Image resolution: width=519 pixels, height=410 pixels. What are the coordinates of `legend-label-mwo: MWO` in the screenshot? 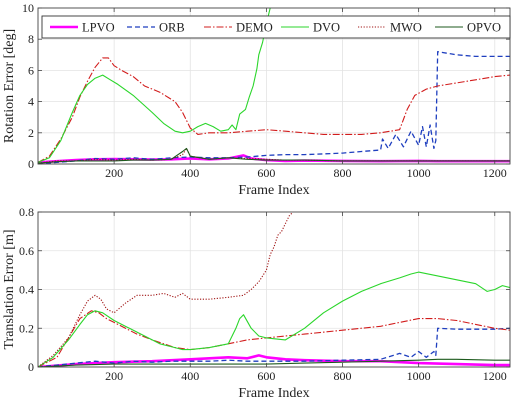 It's located at (406, 28).